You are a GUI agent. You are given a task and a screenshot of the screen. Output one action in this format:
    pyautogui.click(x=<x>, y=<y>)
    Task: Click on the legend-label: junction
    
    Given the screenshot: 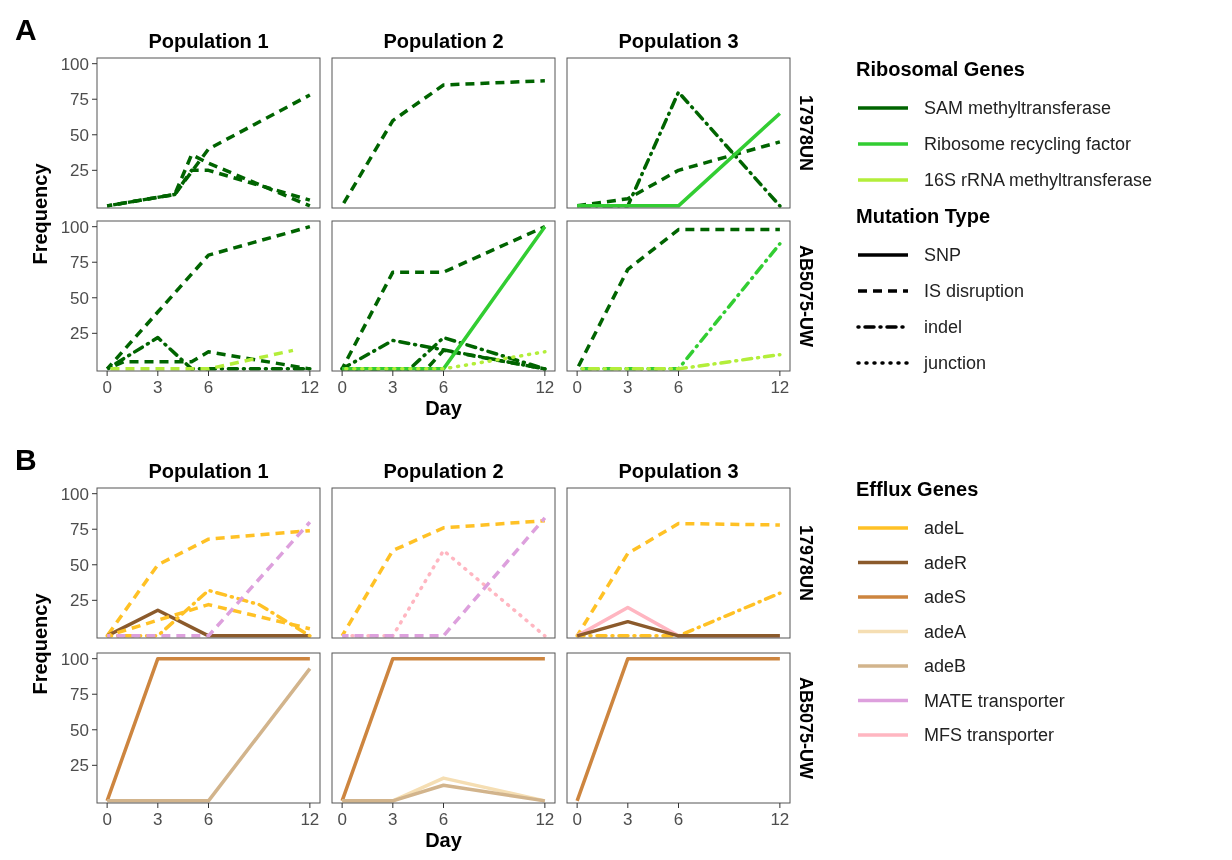 What is the action you would take?
    pyautogui.click(x=955, y=363)
    